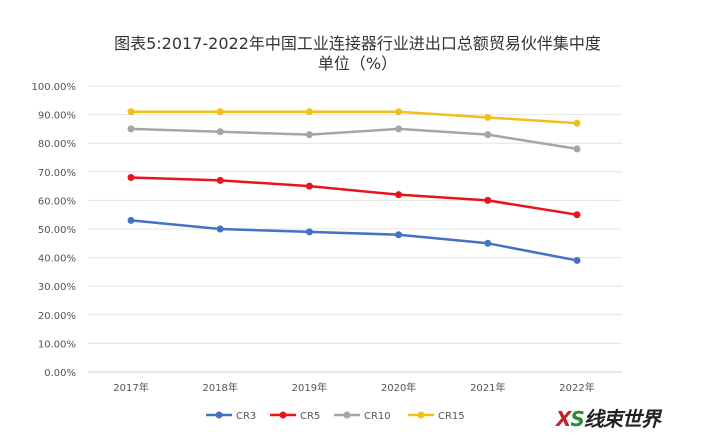 Image resolution: width=715 pixels, height=439 pixels. Describe the element at coordinates (57, 116) in the screenshot. I see `y-tick-label: 90.00%` at that location.